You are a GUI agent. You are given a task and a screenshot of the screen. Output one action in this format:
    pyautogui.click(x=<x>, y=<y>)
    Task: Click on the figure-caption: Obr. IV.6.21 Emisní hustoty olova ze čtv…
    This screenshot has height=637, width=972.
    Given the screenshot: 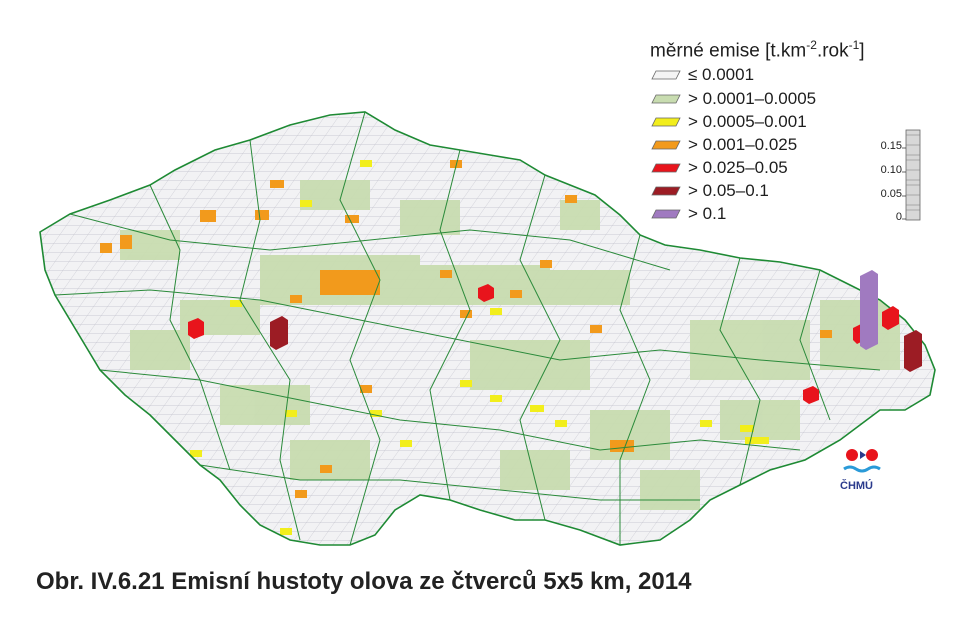 What is the action you would take?
    pyautogui.click(x=364, y=581)
    